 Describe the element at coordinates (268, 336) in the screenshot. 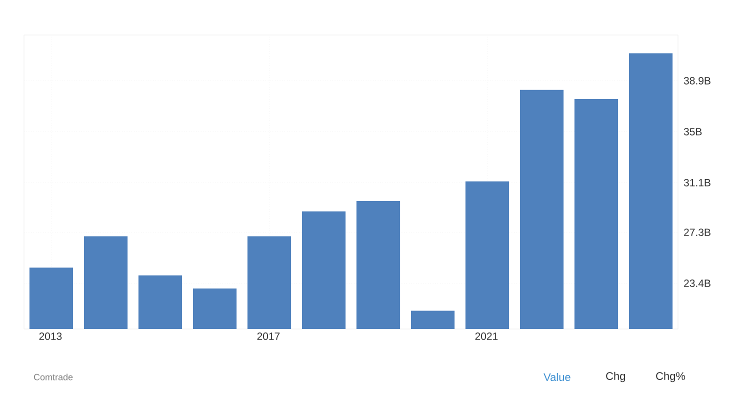

I see `x-tick-label: 2017` at that location.